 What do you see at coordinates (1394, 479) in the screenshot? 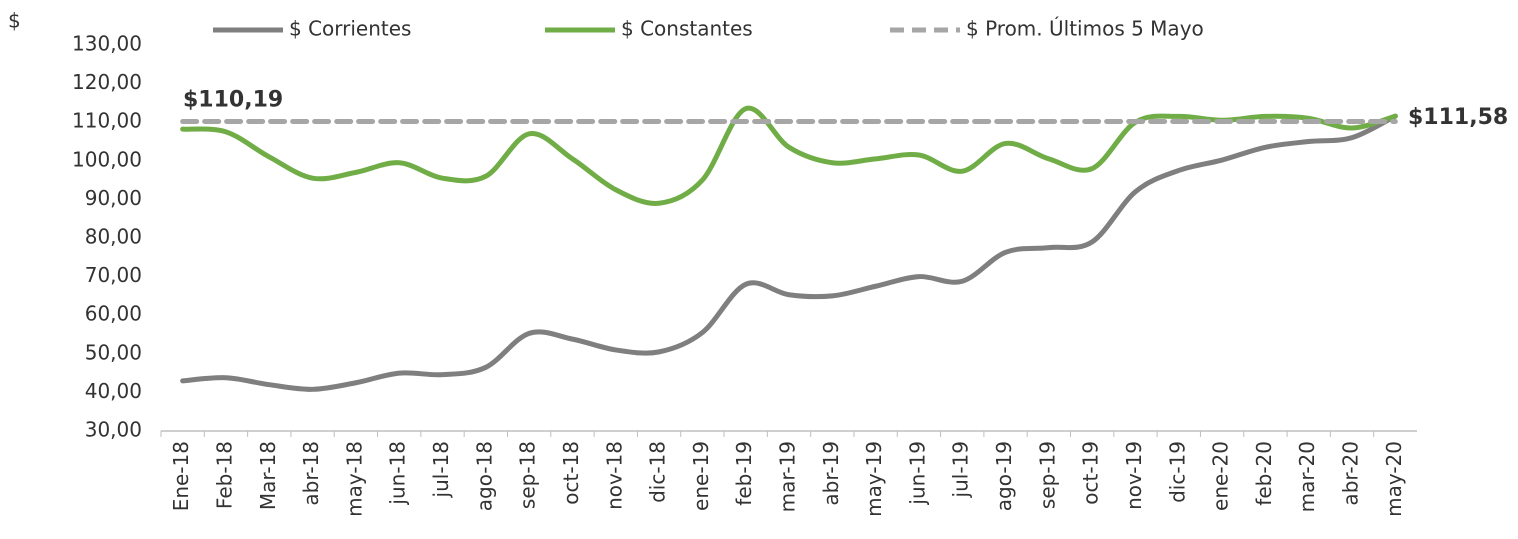
I see `x-tick-label: may-20` at bounding box center [1394, 479].